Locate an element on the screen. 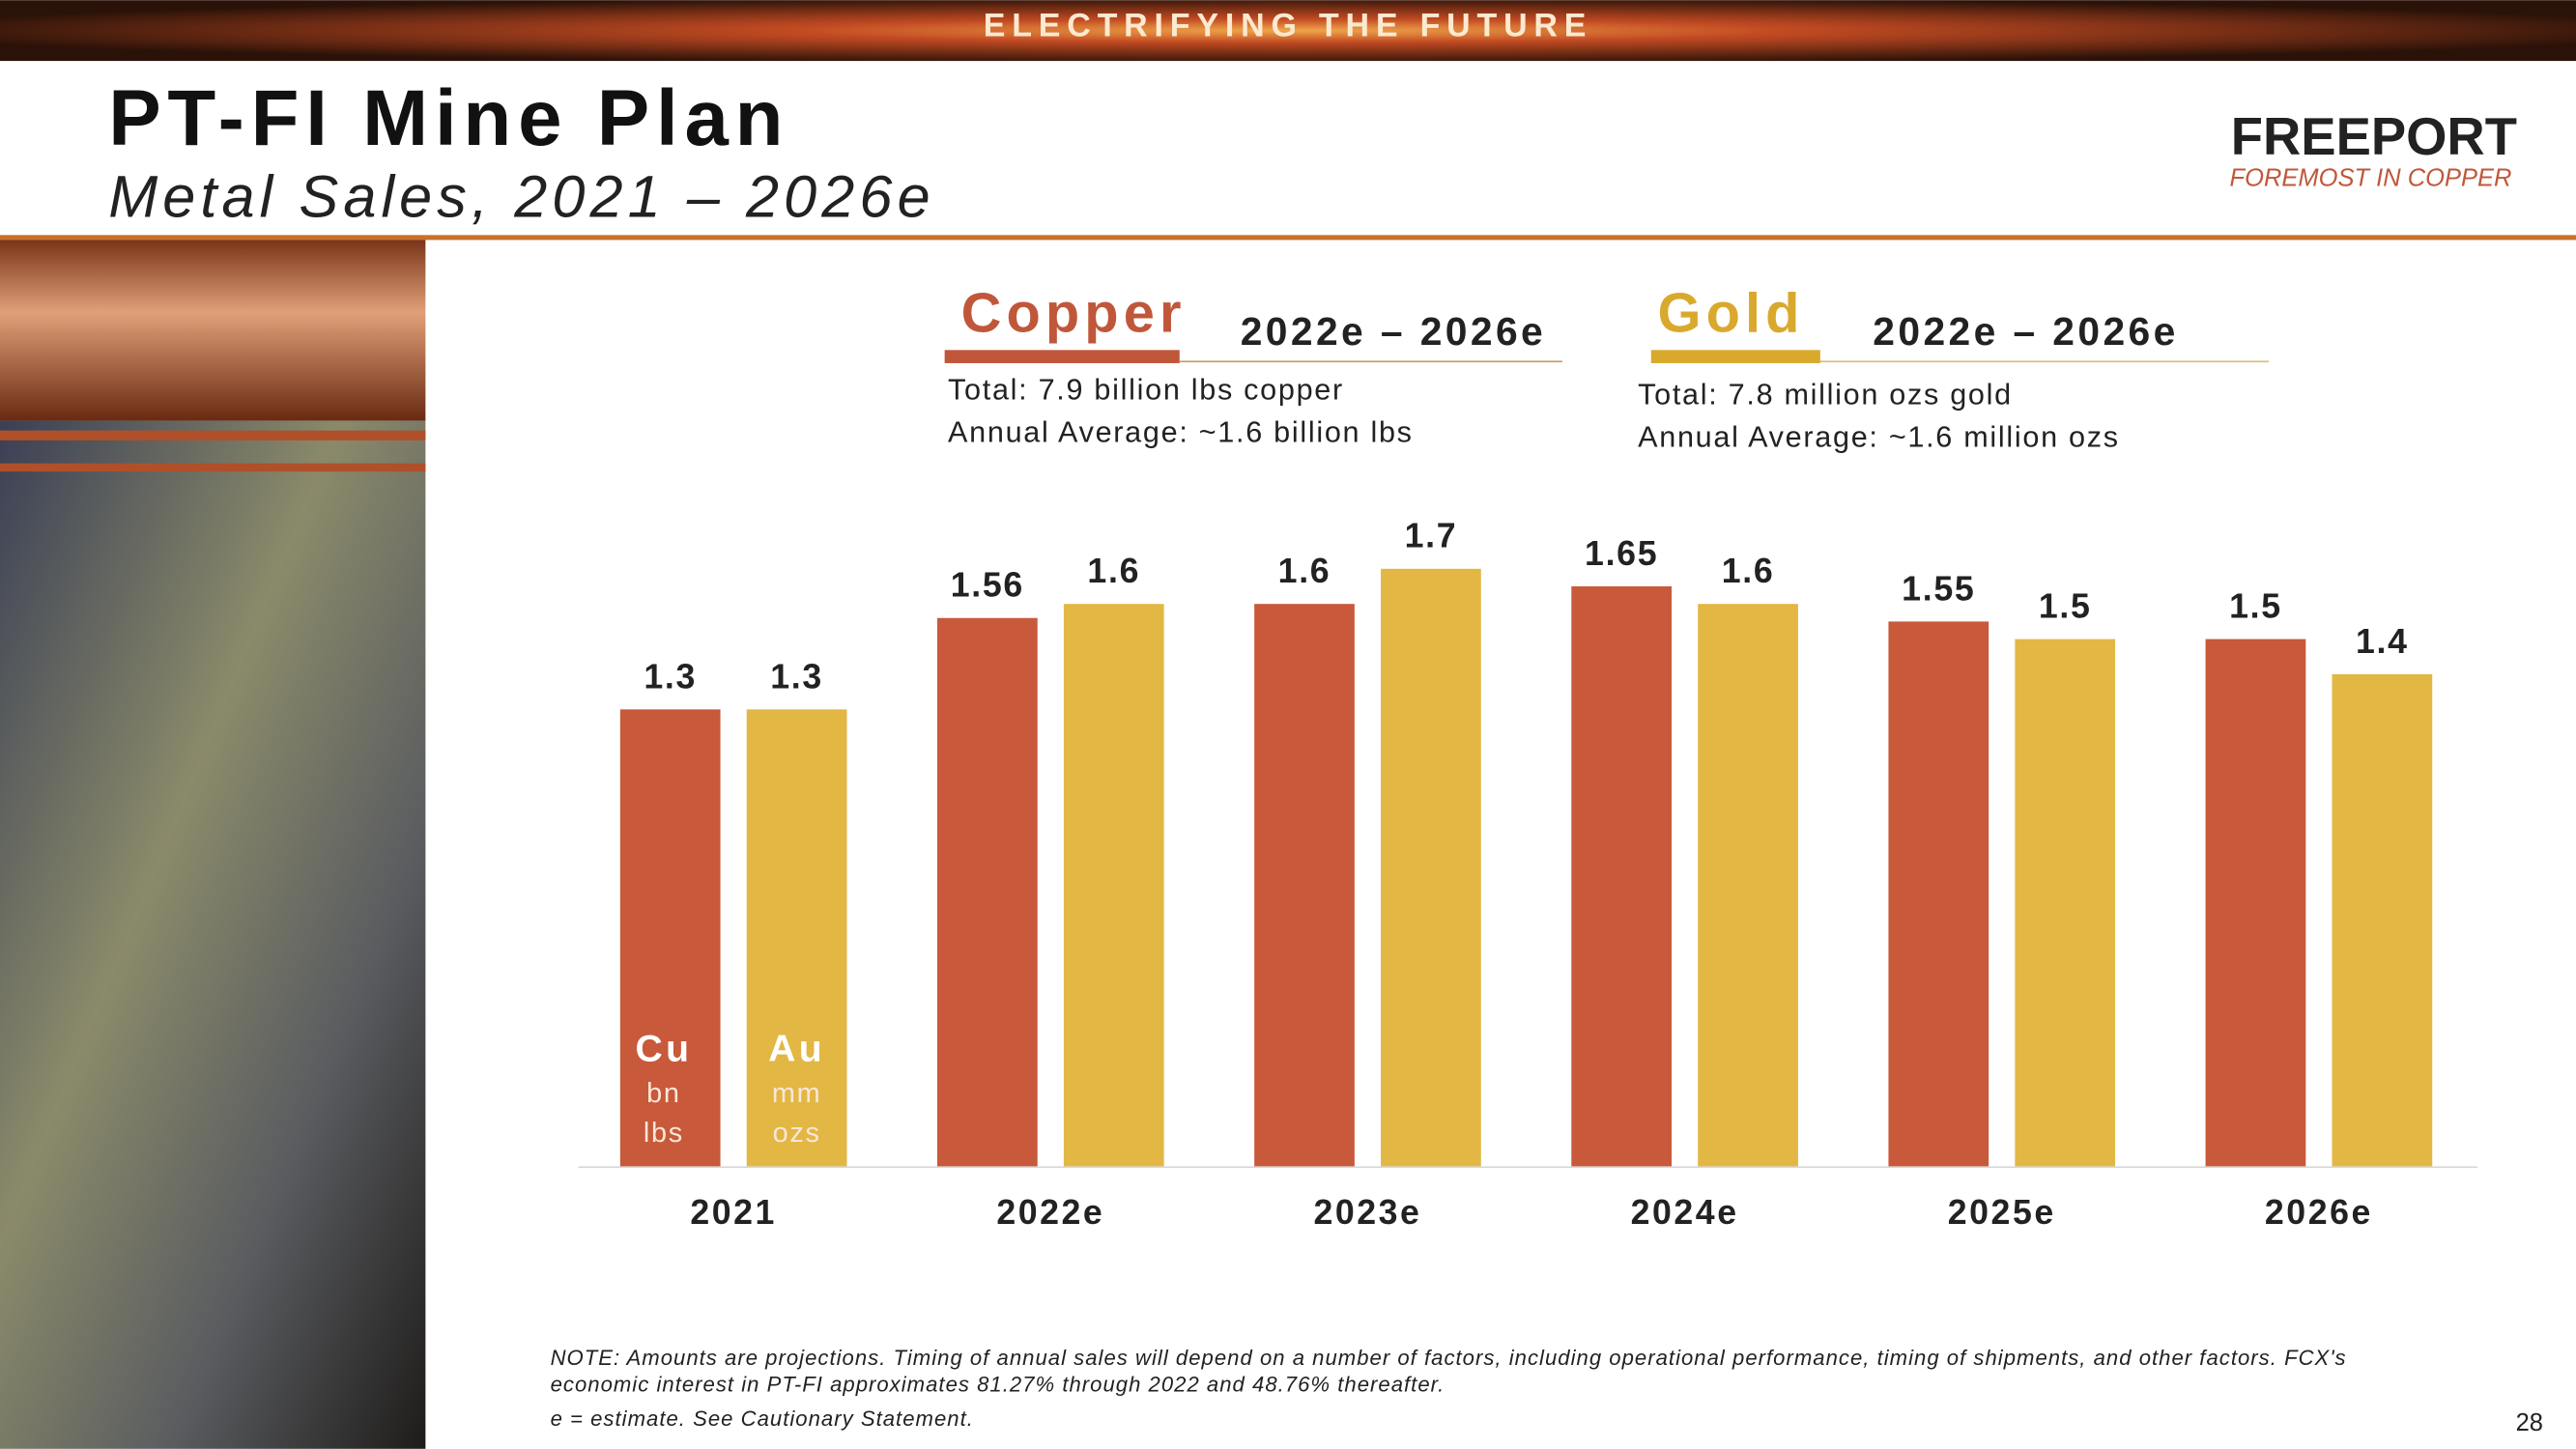 Image resolution: width=2576 pixels, height=1449 pixels. photo-strip is located at coordinates (213, 330).